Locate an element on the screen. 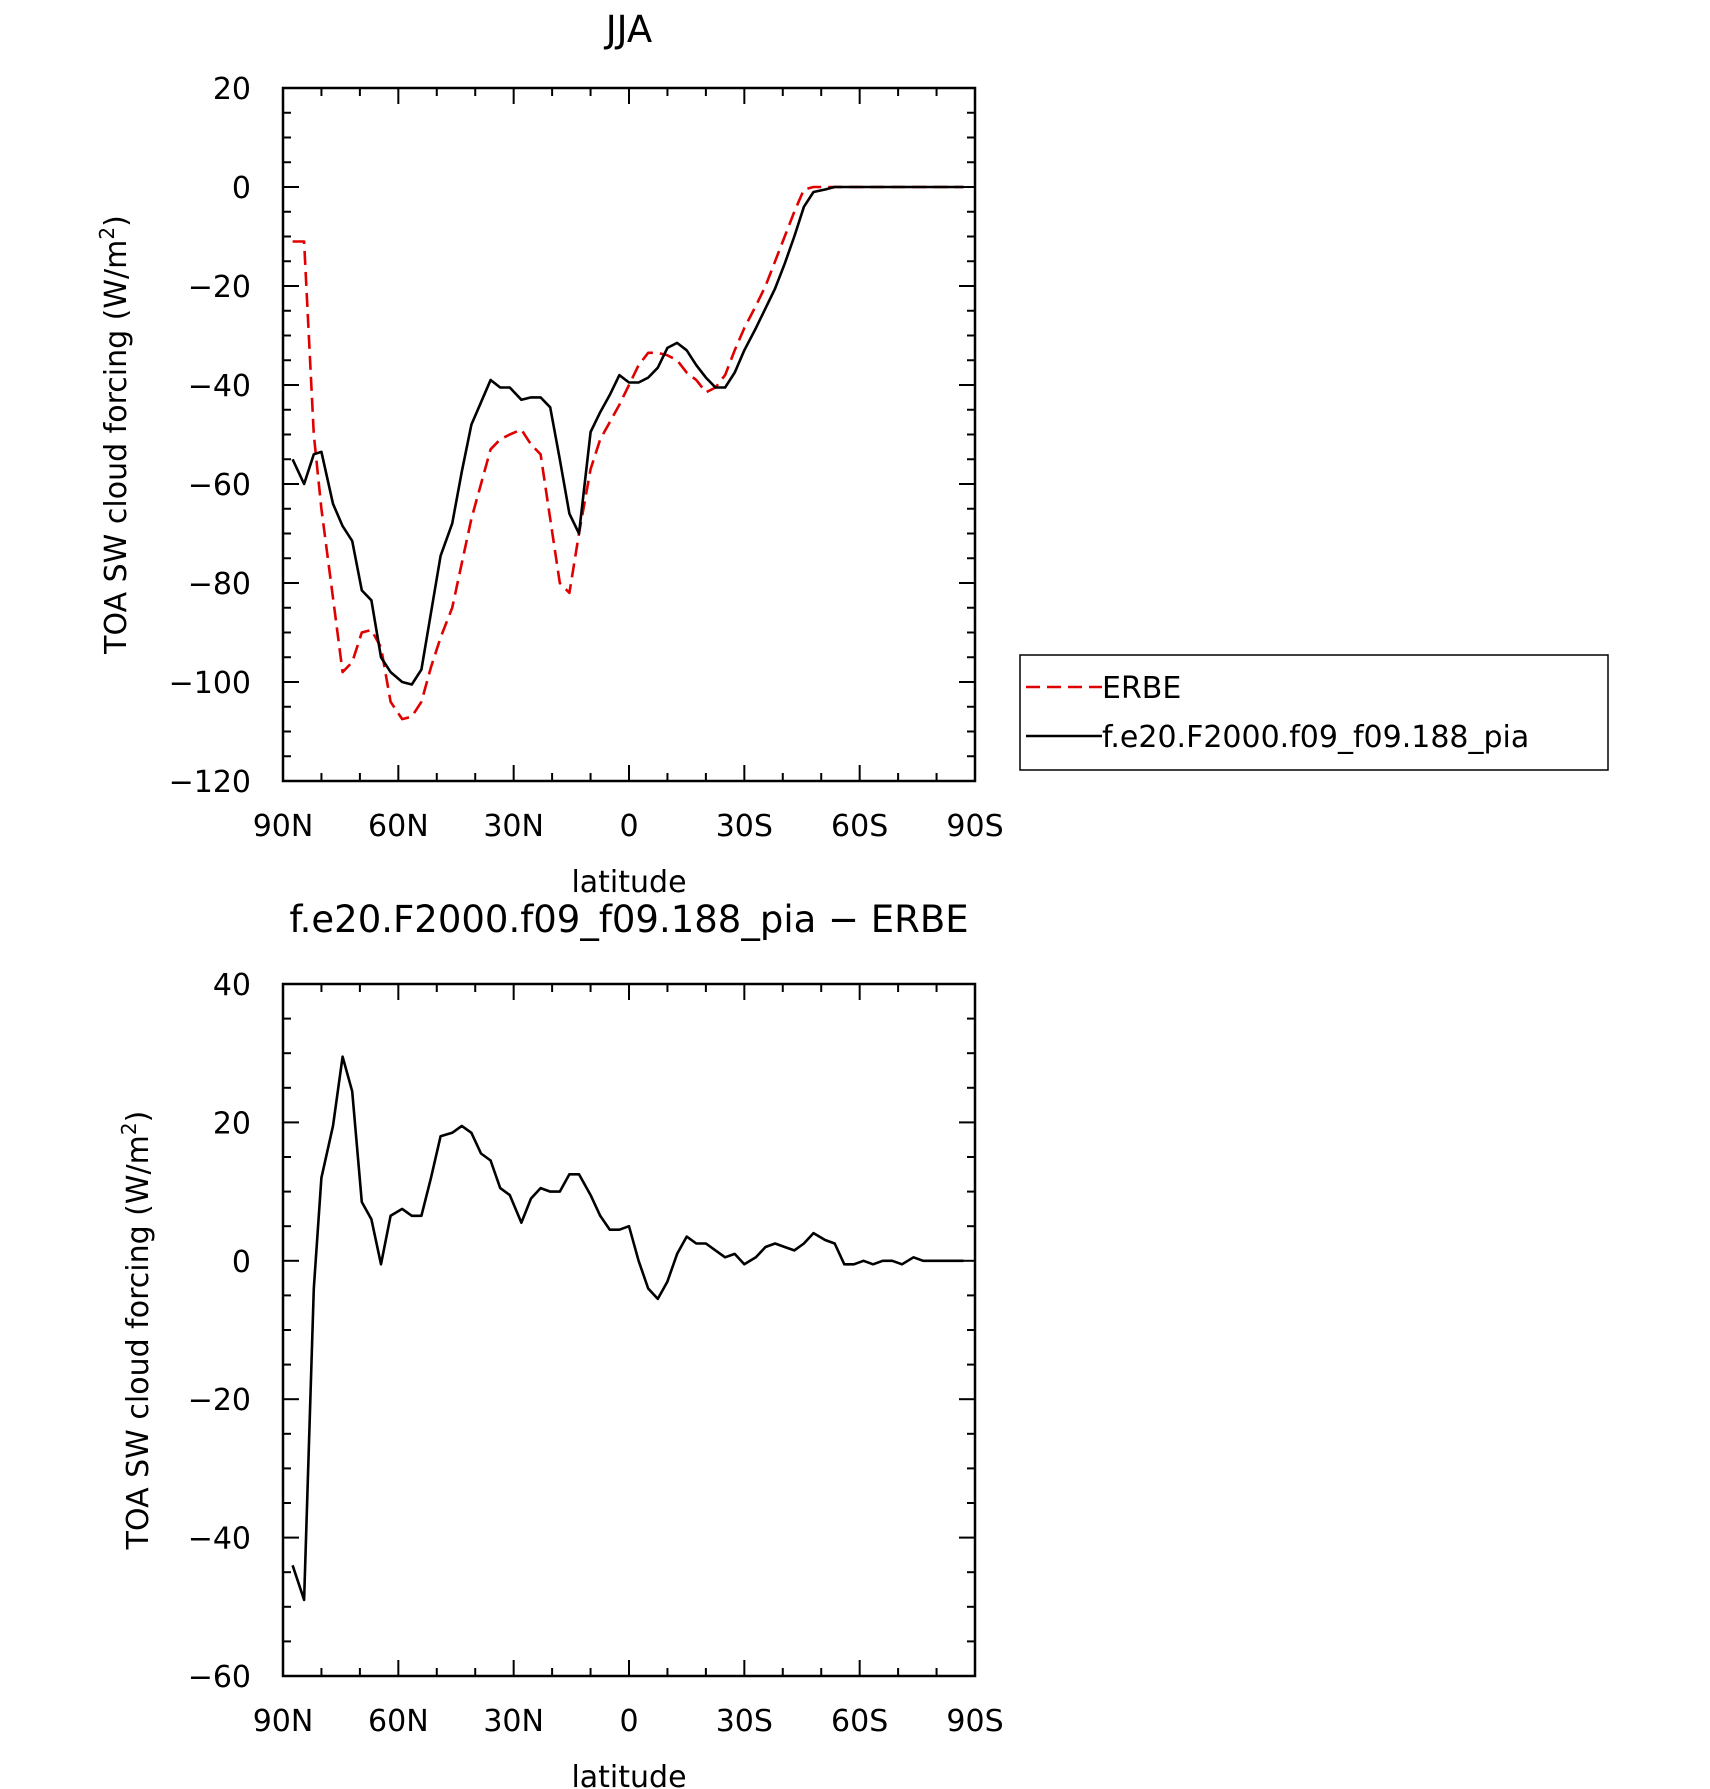 The image size is (1710, 1789). chart-0-x-tick-label: 90S is located at coordinates (974, 826).